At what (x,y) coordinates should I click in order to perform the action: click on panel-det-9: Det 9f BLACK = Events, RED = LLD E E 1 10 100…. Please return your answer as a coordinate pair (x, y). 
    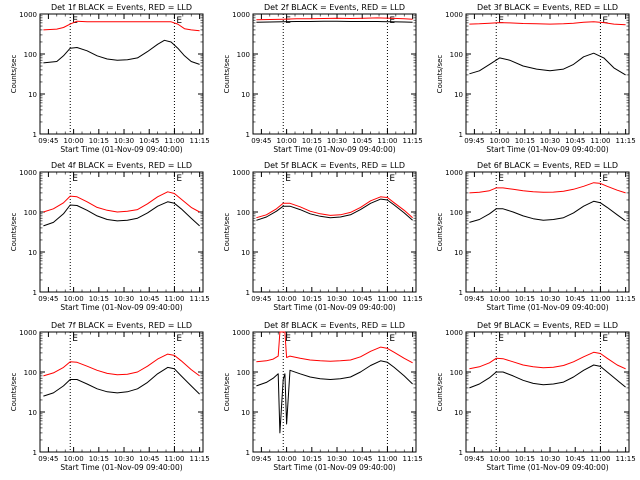
    Looking at the image, I should click on (536, 396).